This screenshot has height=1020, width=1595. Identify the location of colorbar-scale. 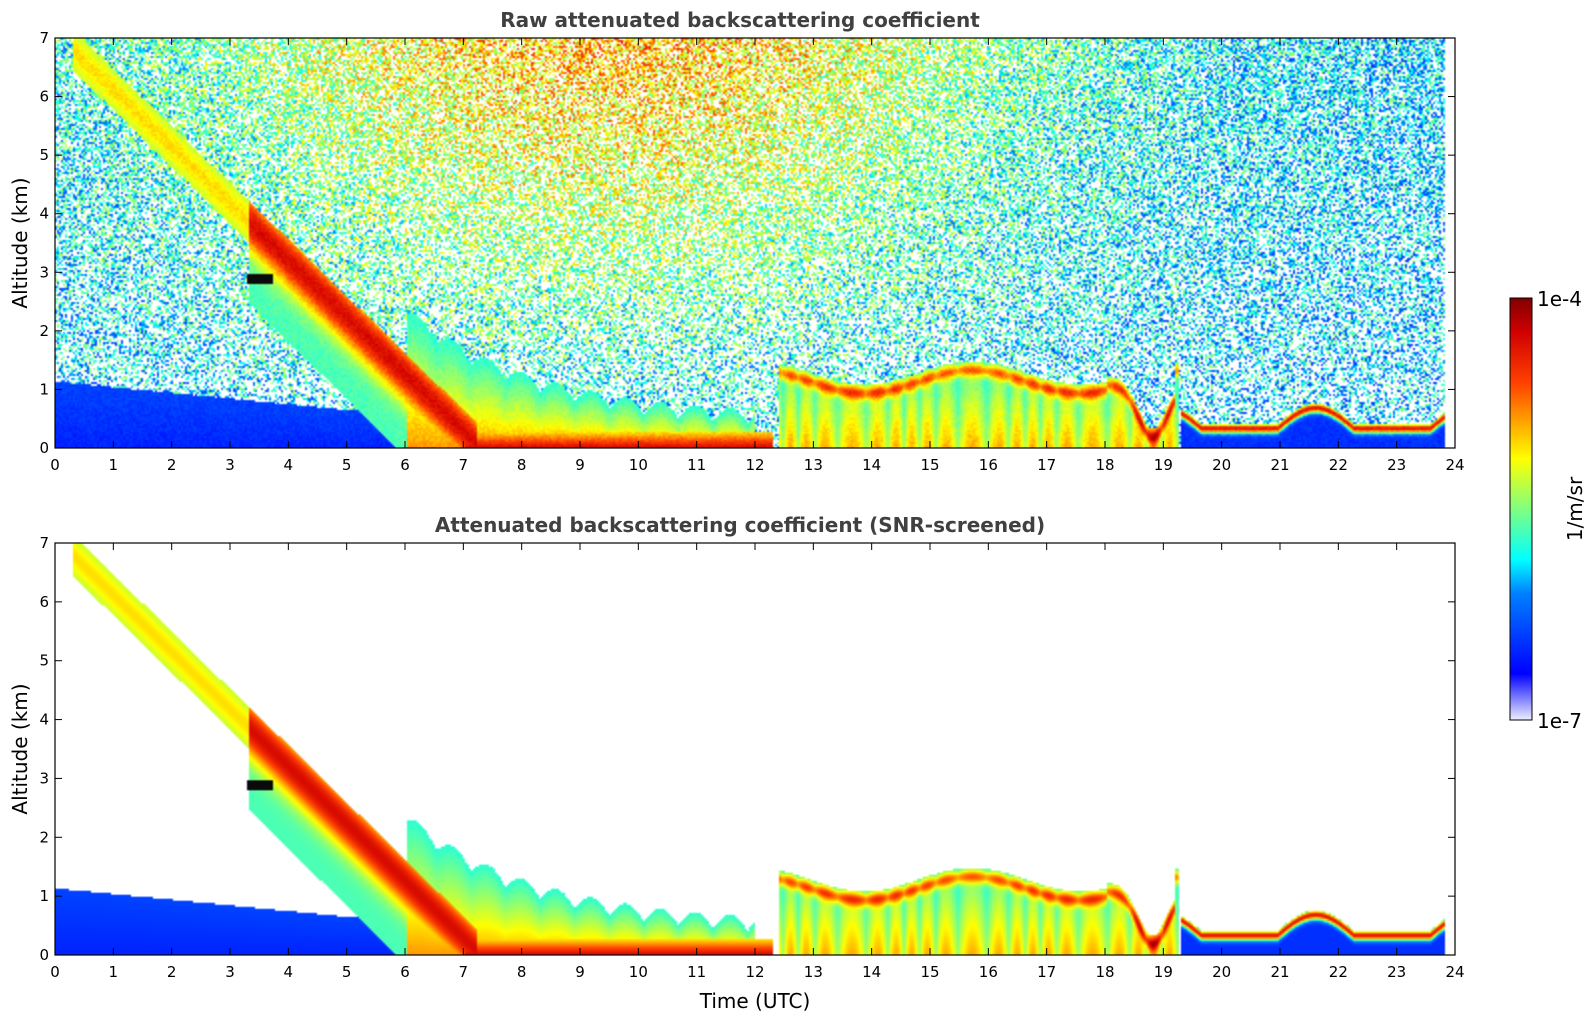
(1521, 509).